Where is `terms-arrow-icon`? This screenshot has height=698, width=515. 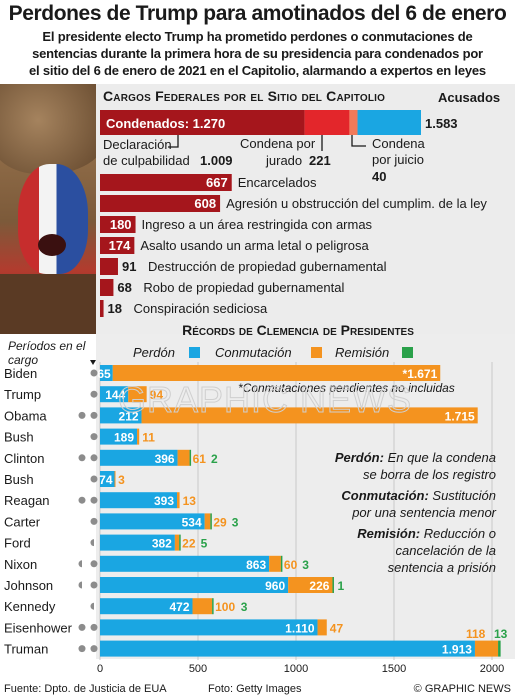 terms-arrow-icon is located at coordinates (93, 362).